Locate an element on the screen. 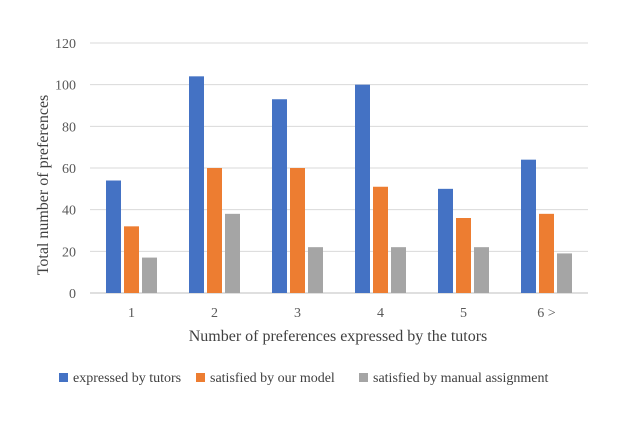 The image size is (620, 424). y-axis-title: Total number of preferences is located at coordinates (43, 185).